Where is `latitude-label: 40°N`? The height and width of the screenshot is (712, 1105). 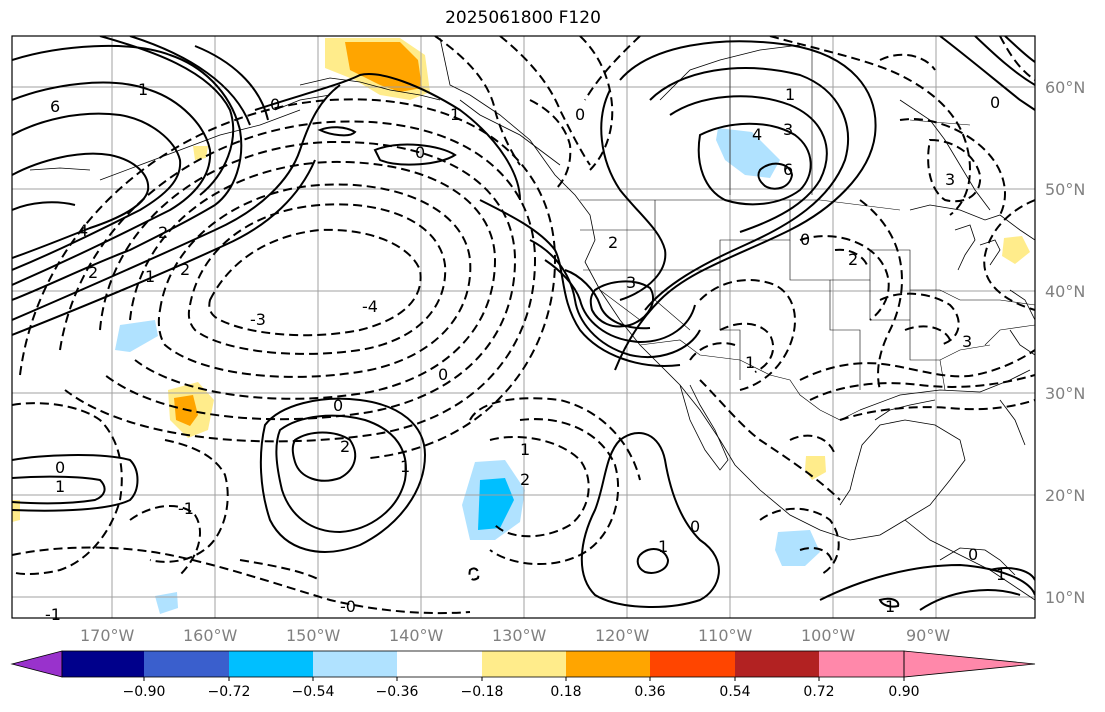
latitude-label: 40°N is located at coordinates (1065, 291).